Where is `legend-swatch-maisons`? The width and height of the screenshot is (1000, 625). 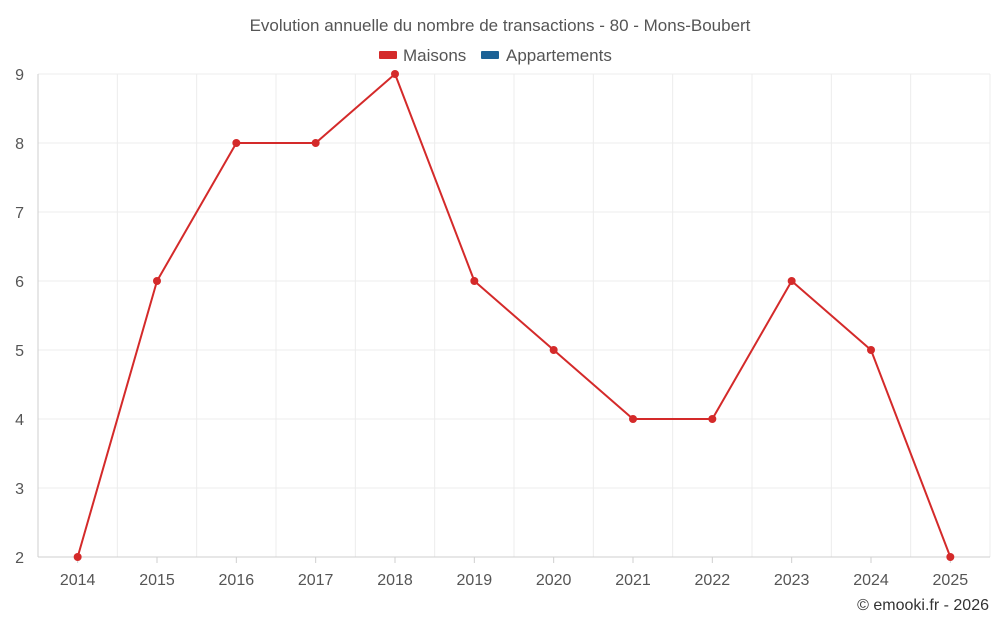 legend-swatch-maisons is located at coordinates (388, 55).